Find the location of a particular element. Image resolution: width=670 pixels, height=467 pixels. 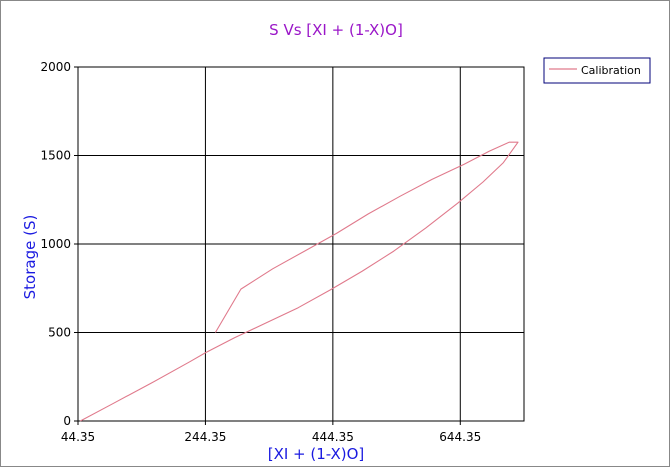

y-axis-title: Storage (S) is located at coordinates (30, 257).